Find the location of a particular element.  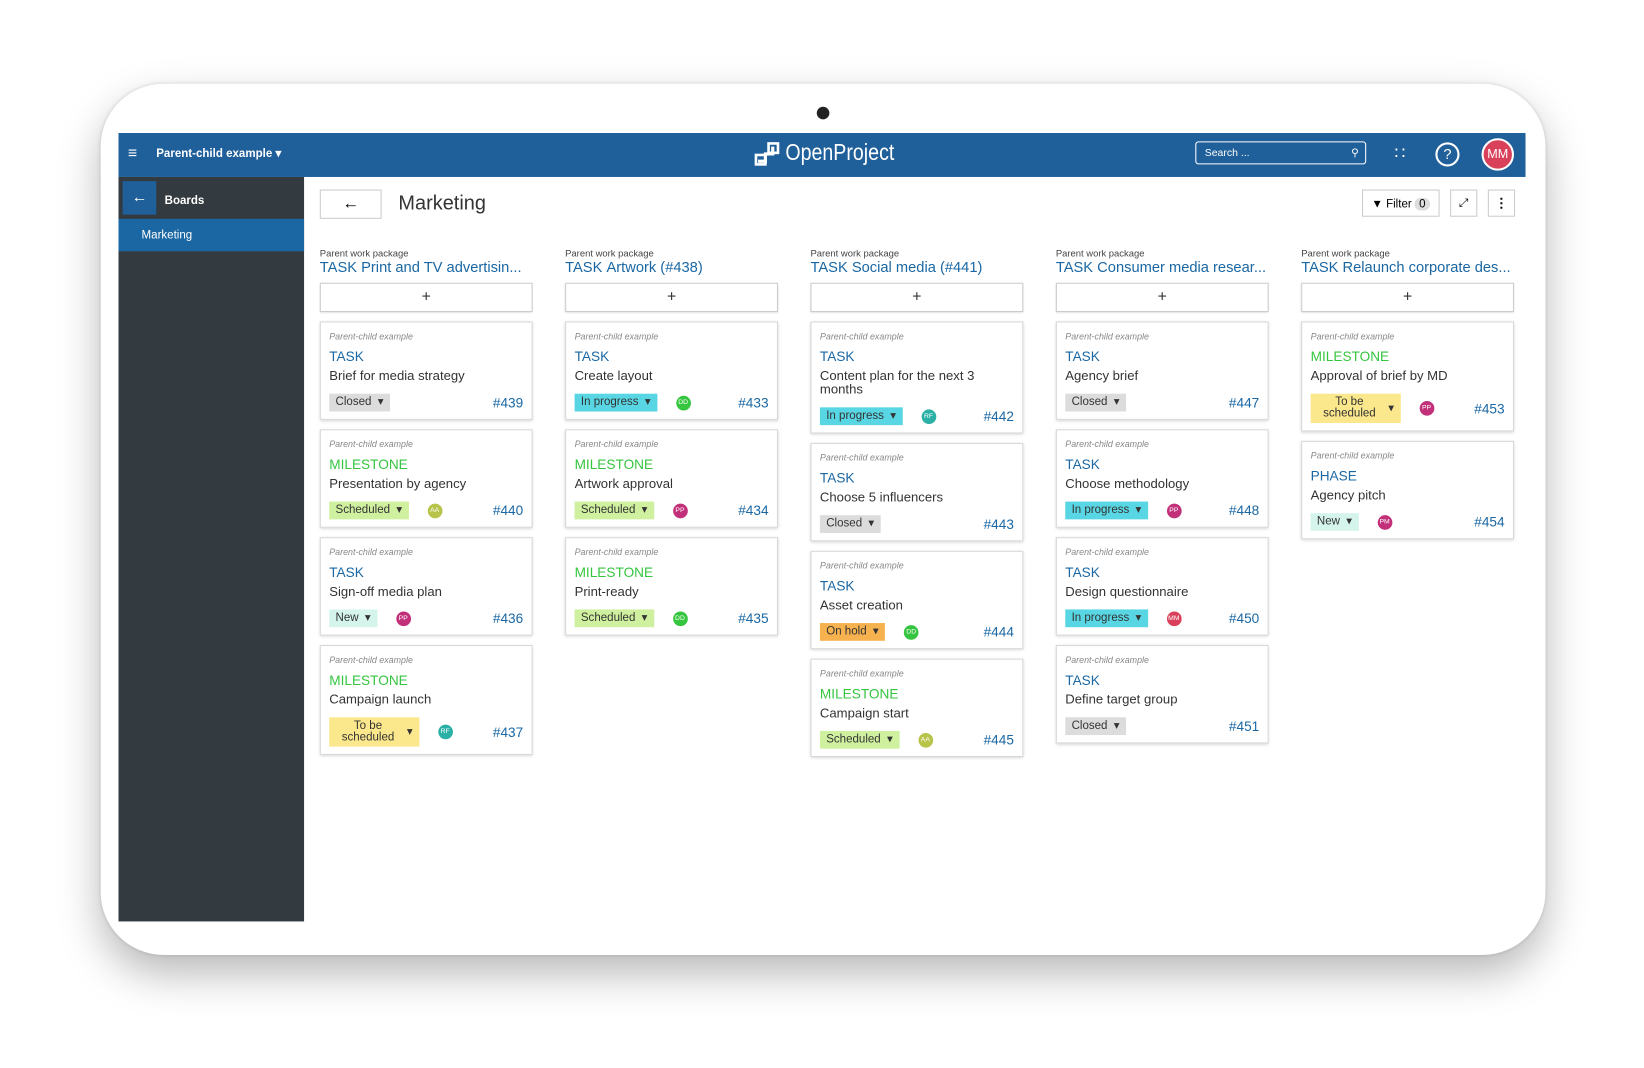

fullscreen-button: ⤢ is located at coordinates (1464, 203).